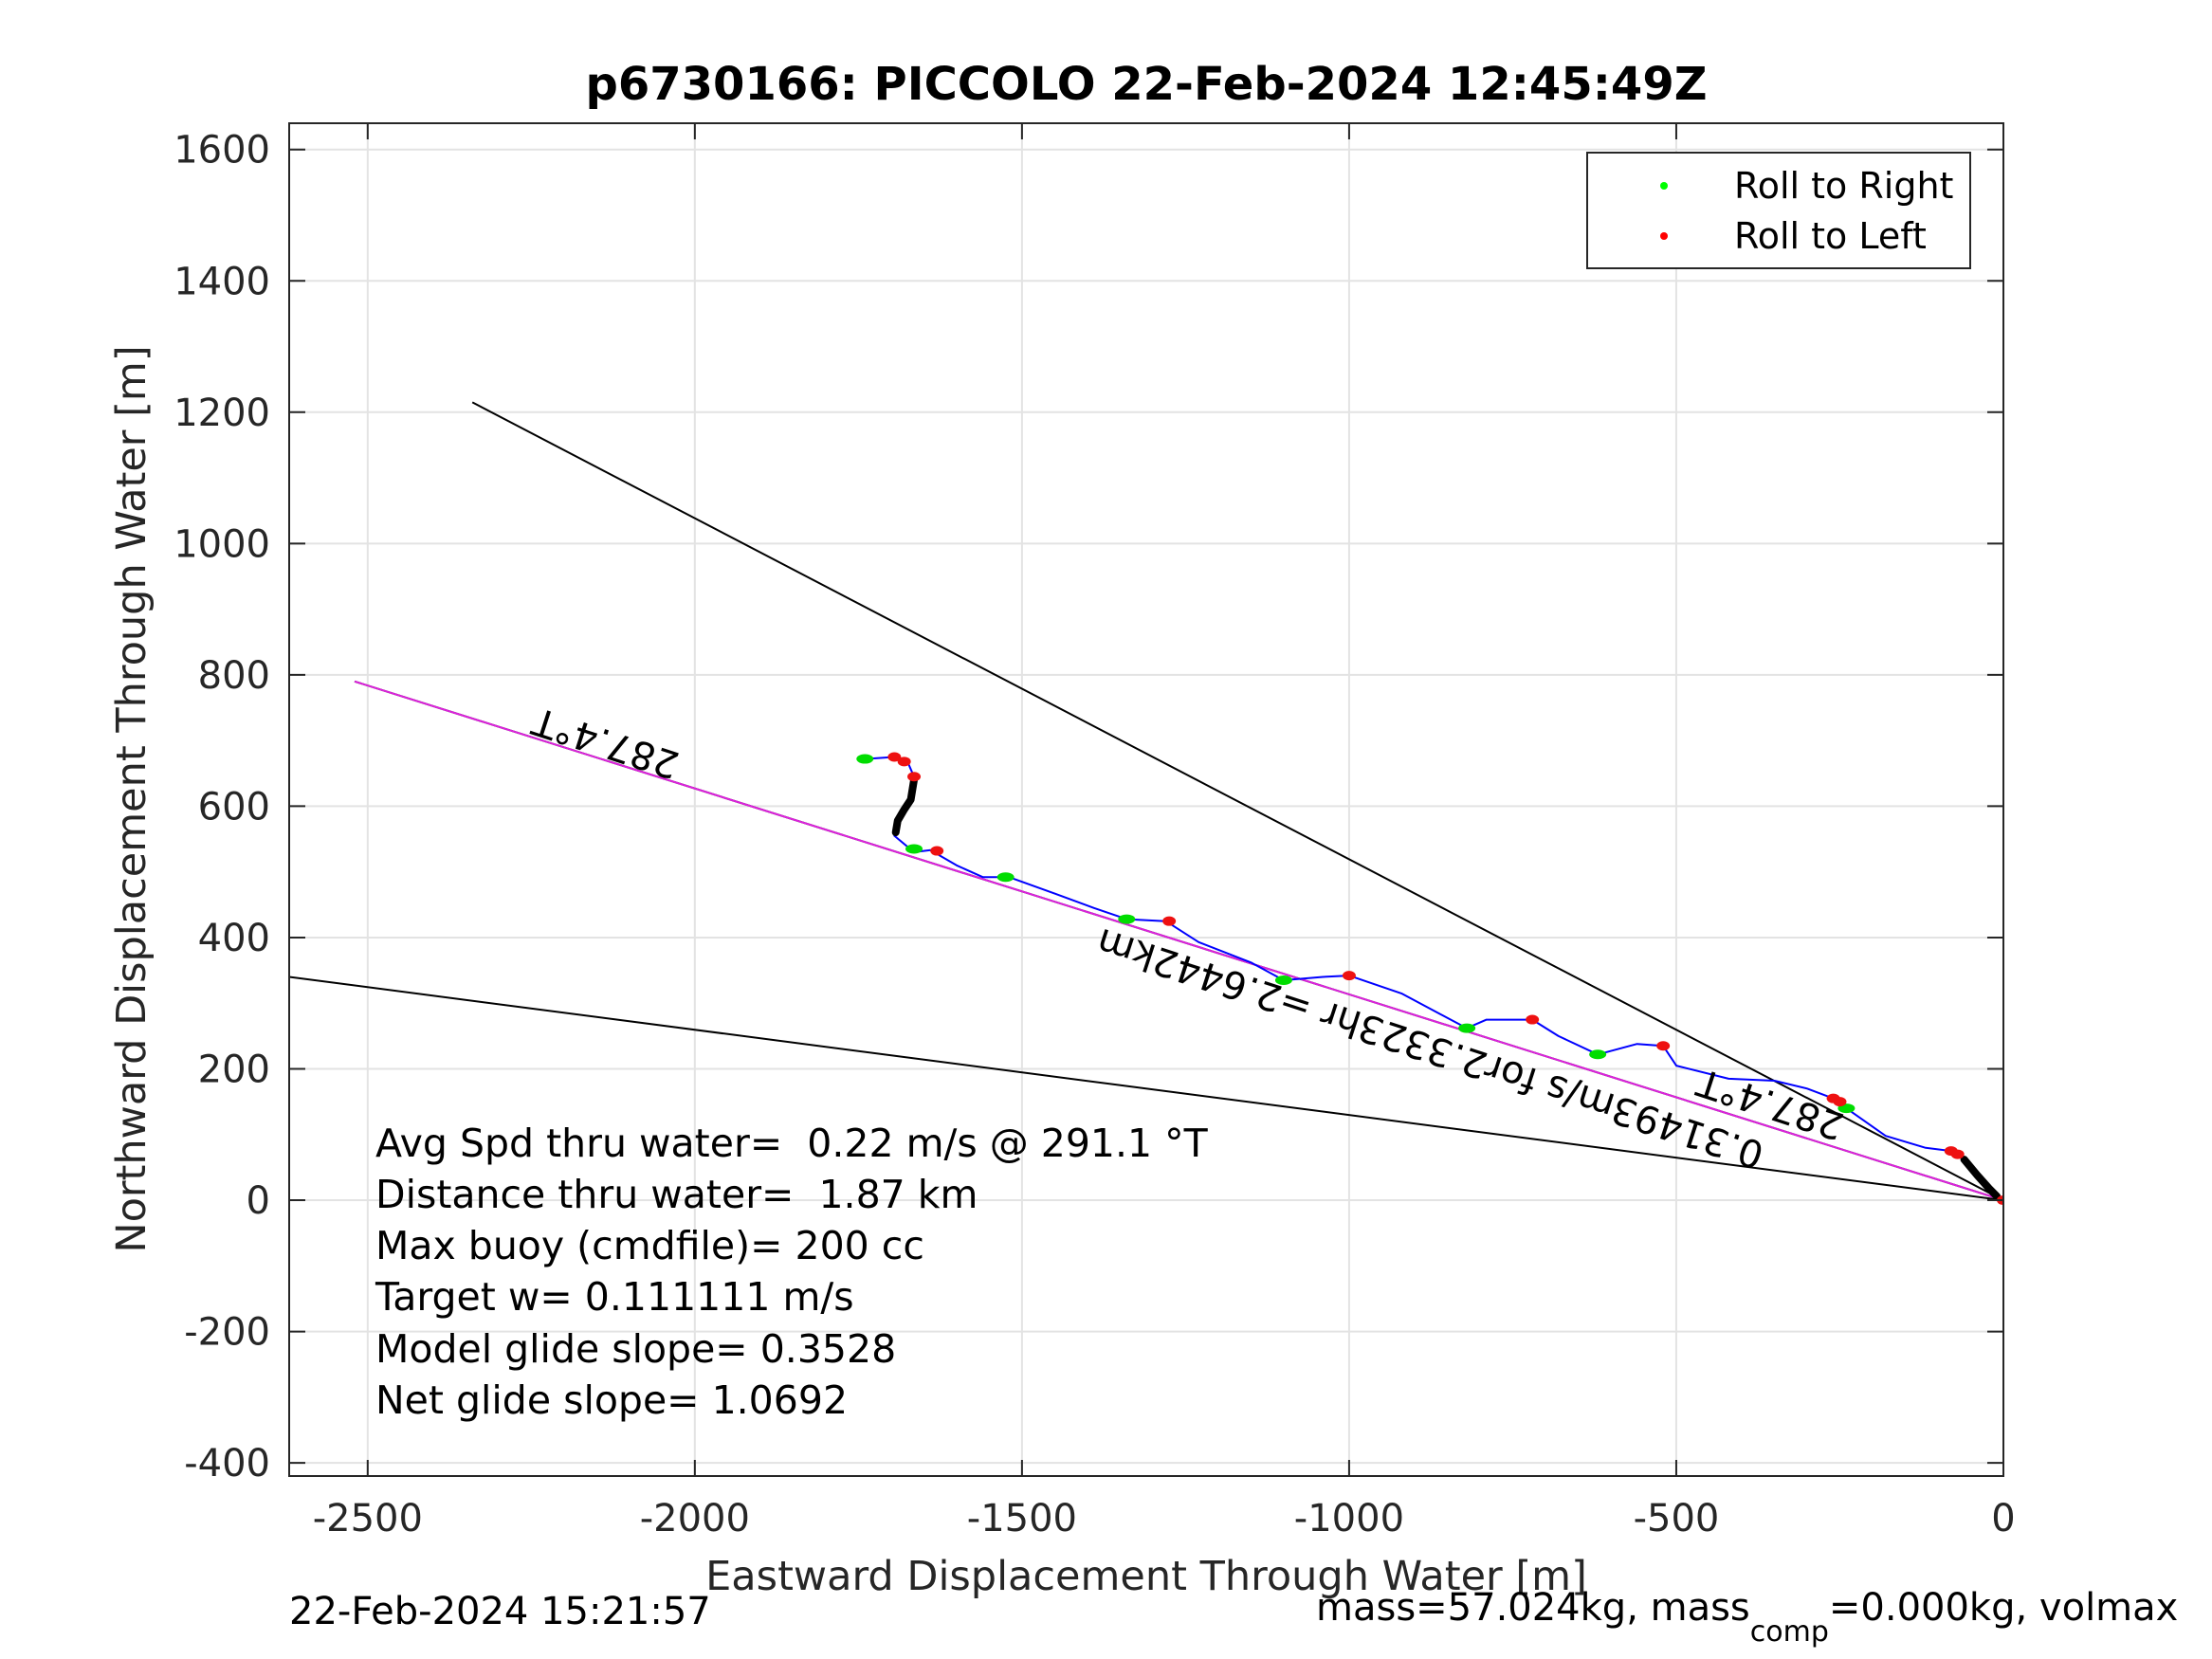  I want to click on reference-line, so click(1146, 1088).